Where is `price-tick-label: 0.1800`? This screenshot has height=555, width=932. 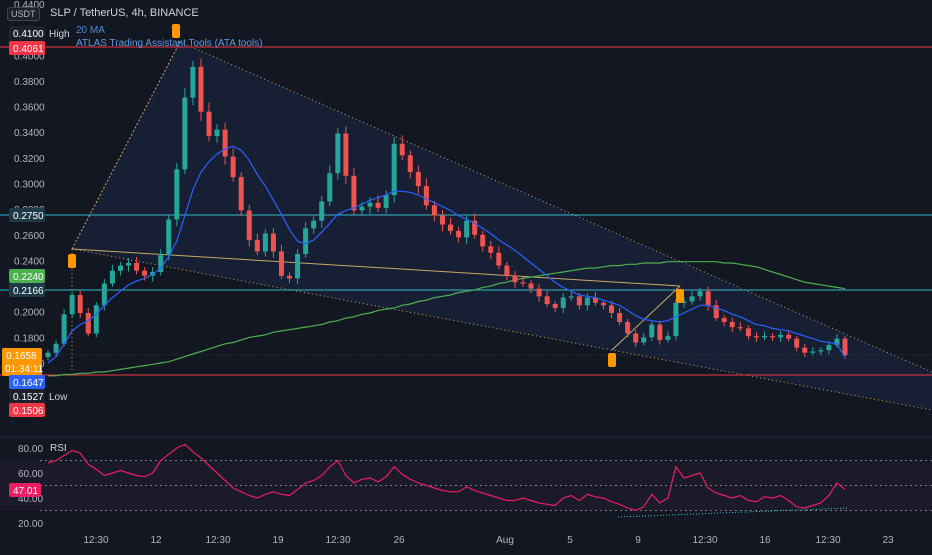 price-tick-label: 0.1800 is located at coordinates (29, 338).